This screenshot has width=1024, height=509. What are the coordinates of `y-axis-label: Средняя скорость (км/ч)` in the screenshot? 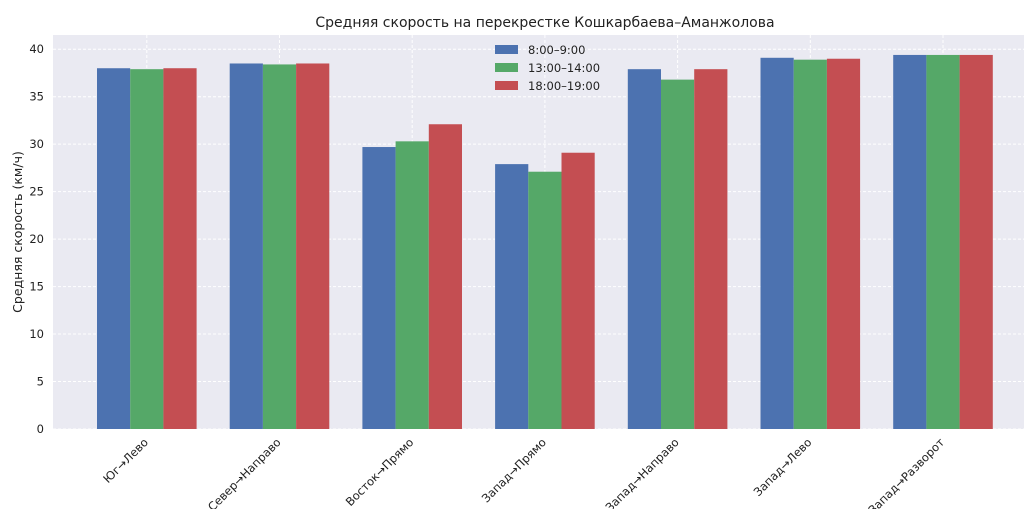 It's located at (17, 232).